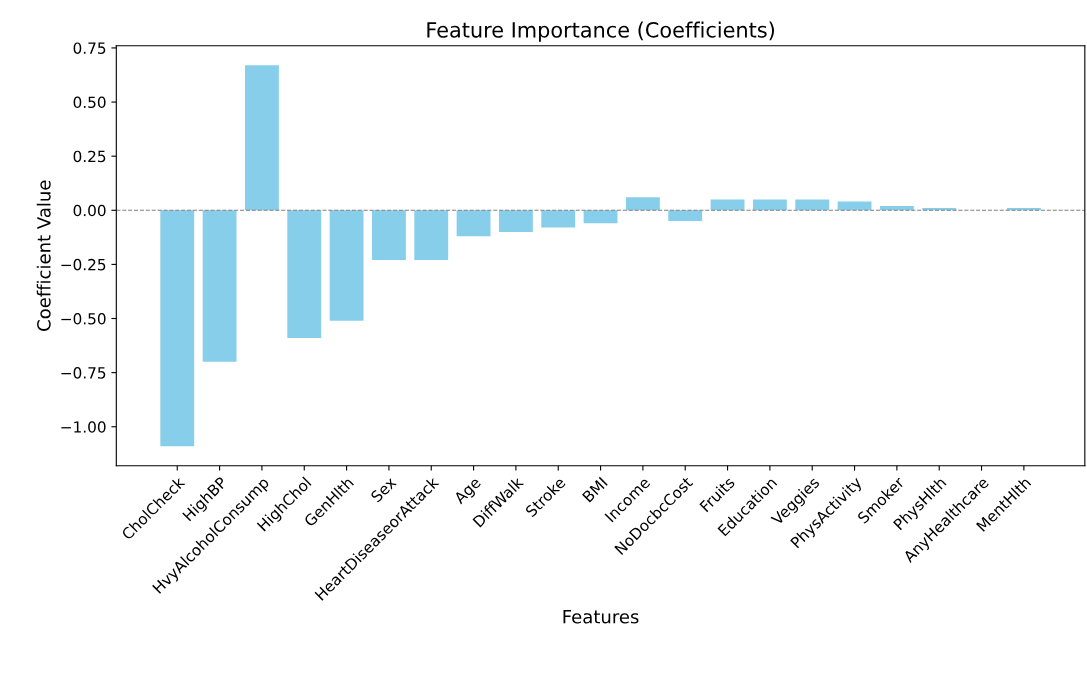  I want to click on y-tick-label: 0.50, so click(89, 102).